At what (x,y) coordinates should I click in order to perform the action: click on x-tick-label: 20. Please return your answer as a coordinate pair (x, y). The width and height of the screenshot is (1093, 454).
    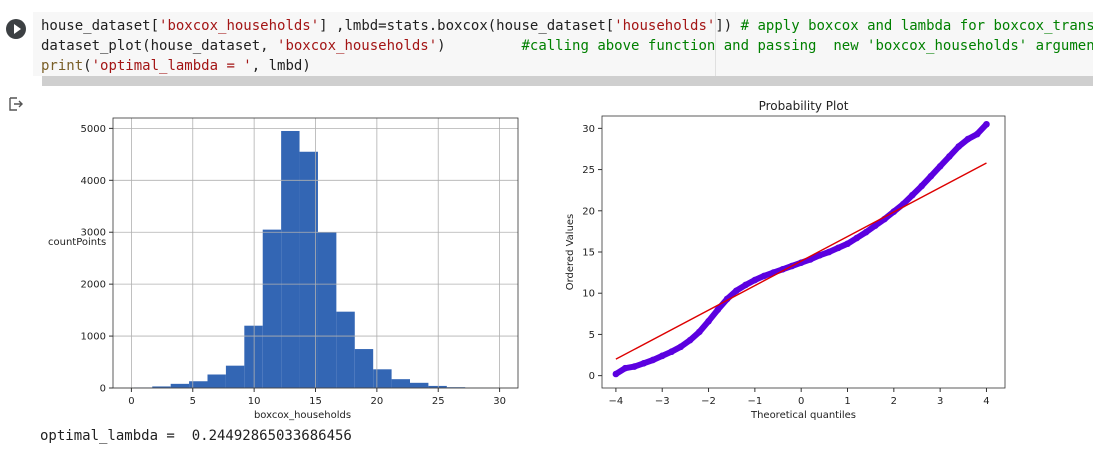
    Looking at the image, I should click on (376, 401).